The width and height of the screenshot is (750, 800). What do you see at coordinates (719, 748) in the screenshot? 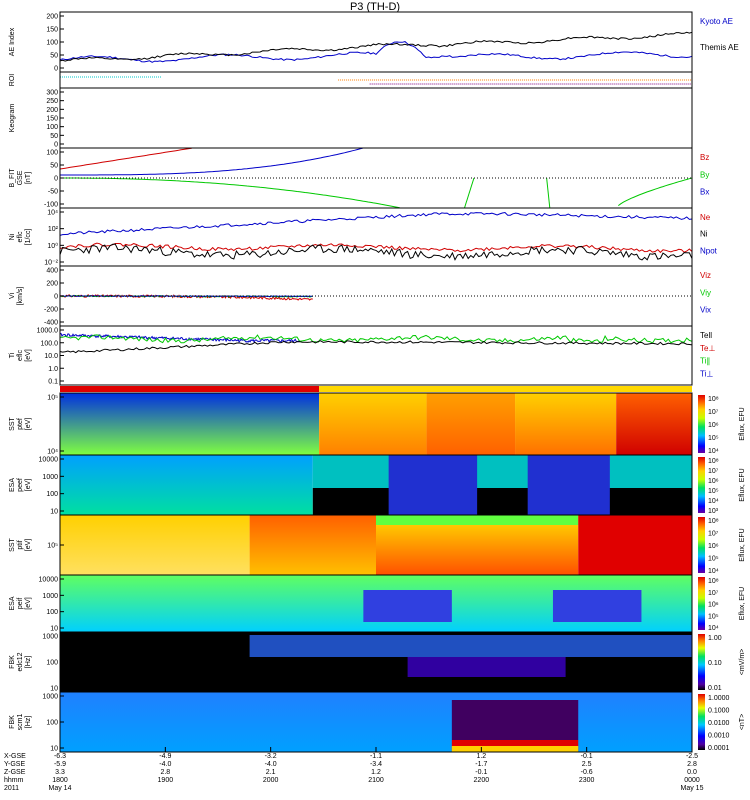
I see `colorbar-tick: 0.0001` at bounding box center [719, 748].